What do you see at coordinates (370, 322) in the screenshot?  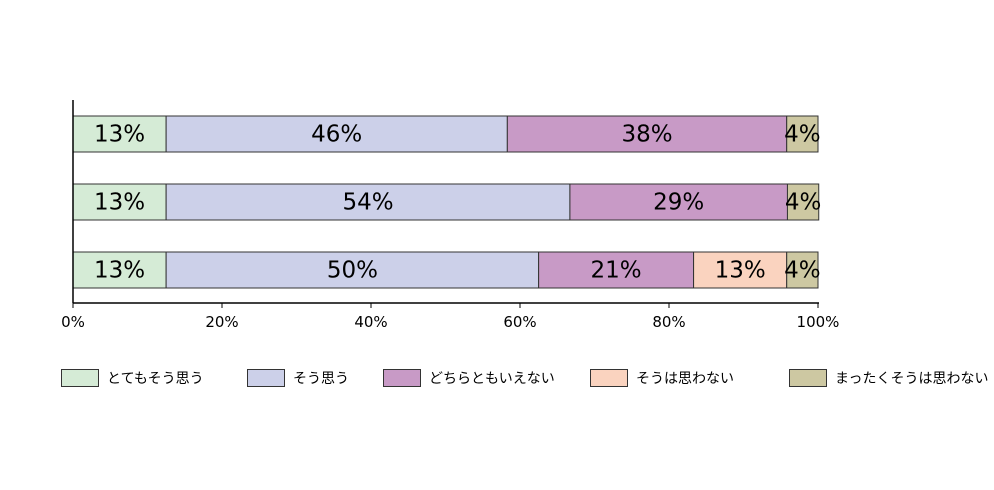 I see `x-tick-label: 40%` at bounding box center [370, 322].